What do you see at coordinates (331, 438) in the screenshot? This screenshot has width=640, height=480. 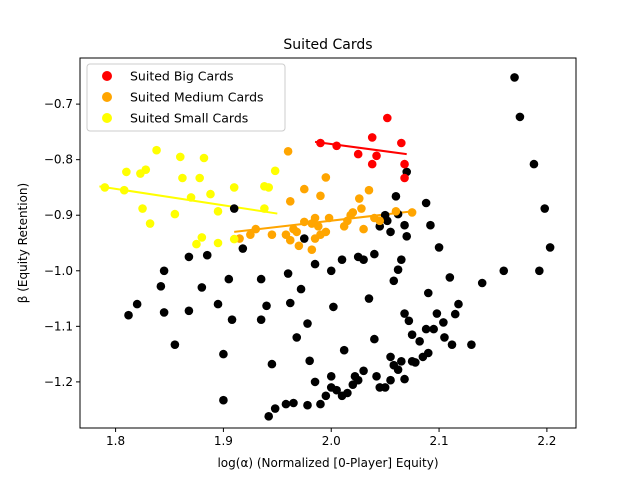 I see `x-axis-ticks: 1.8 1.9 2.0 2.1 2.2` at bounding box center [331, 438].